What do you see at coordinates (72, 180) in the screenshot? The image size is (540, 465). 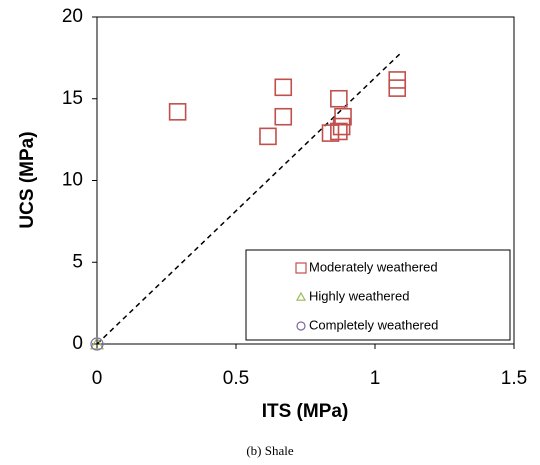 I see `y-tick-label: 10` at bounding box center [72, 180].